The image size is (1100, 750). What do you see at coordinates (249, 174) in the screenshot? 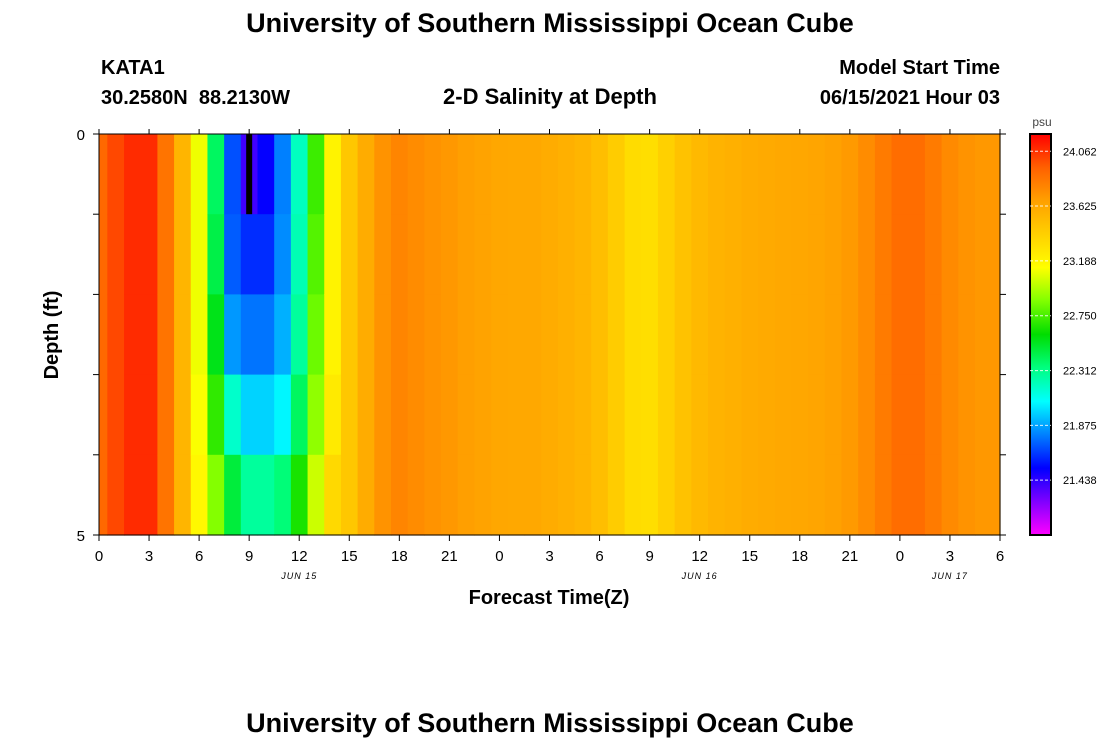
I see `model-start-marker-layer` at bounding box center [249, 174].